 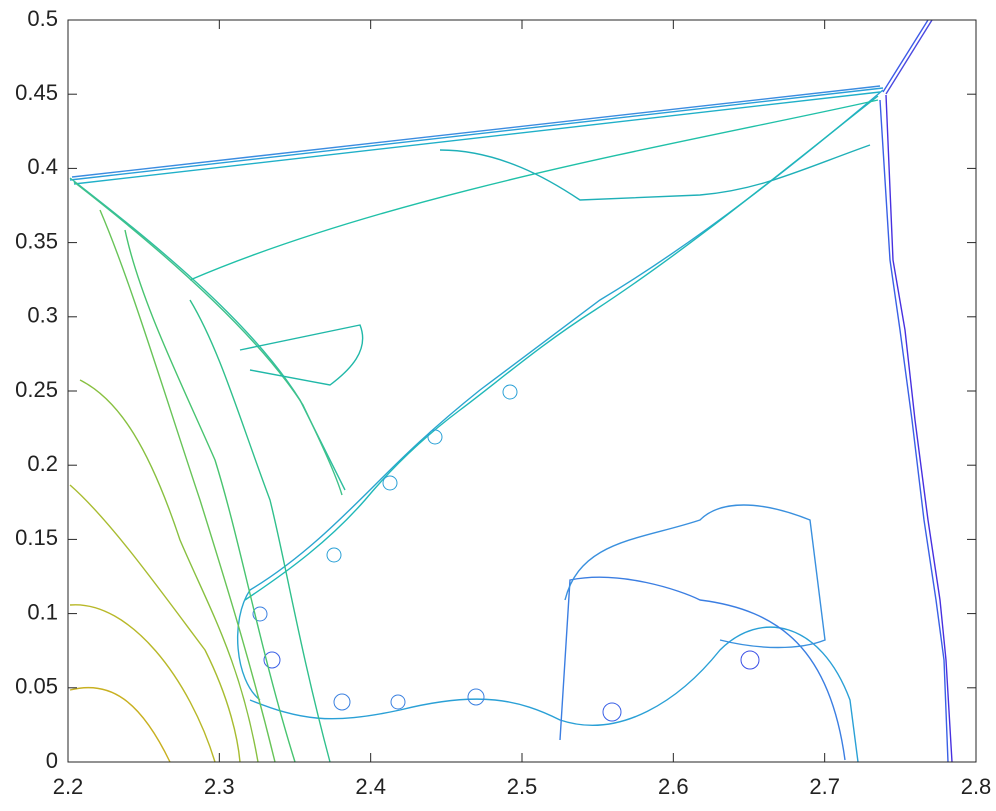 I want to click on y-tick-label: 0.4, so click(x=42, y=166).